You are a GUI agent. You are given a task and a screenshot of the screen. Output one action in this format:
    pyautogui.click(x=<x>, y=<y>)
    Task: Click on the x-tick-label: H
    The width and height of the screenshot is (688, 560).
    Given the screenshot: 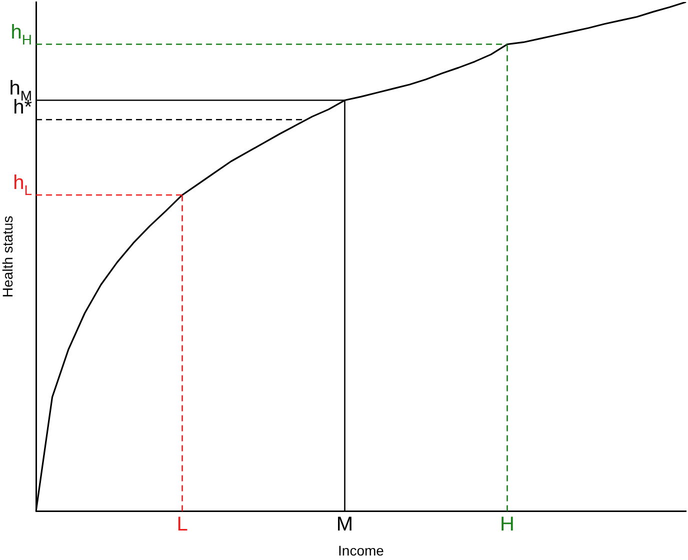 What is the action you would take?
    pyautogui.click(x=507, y=525)
    